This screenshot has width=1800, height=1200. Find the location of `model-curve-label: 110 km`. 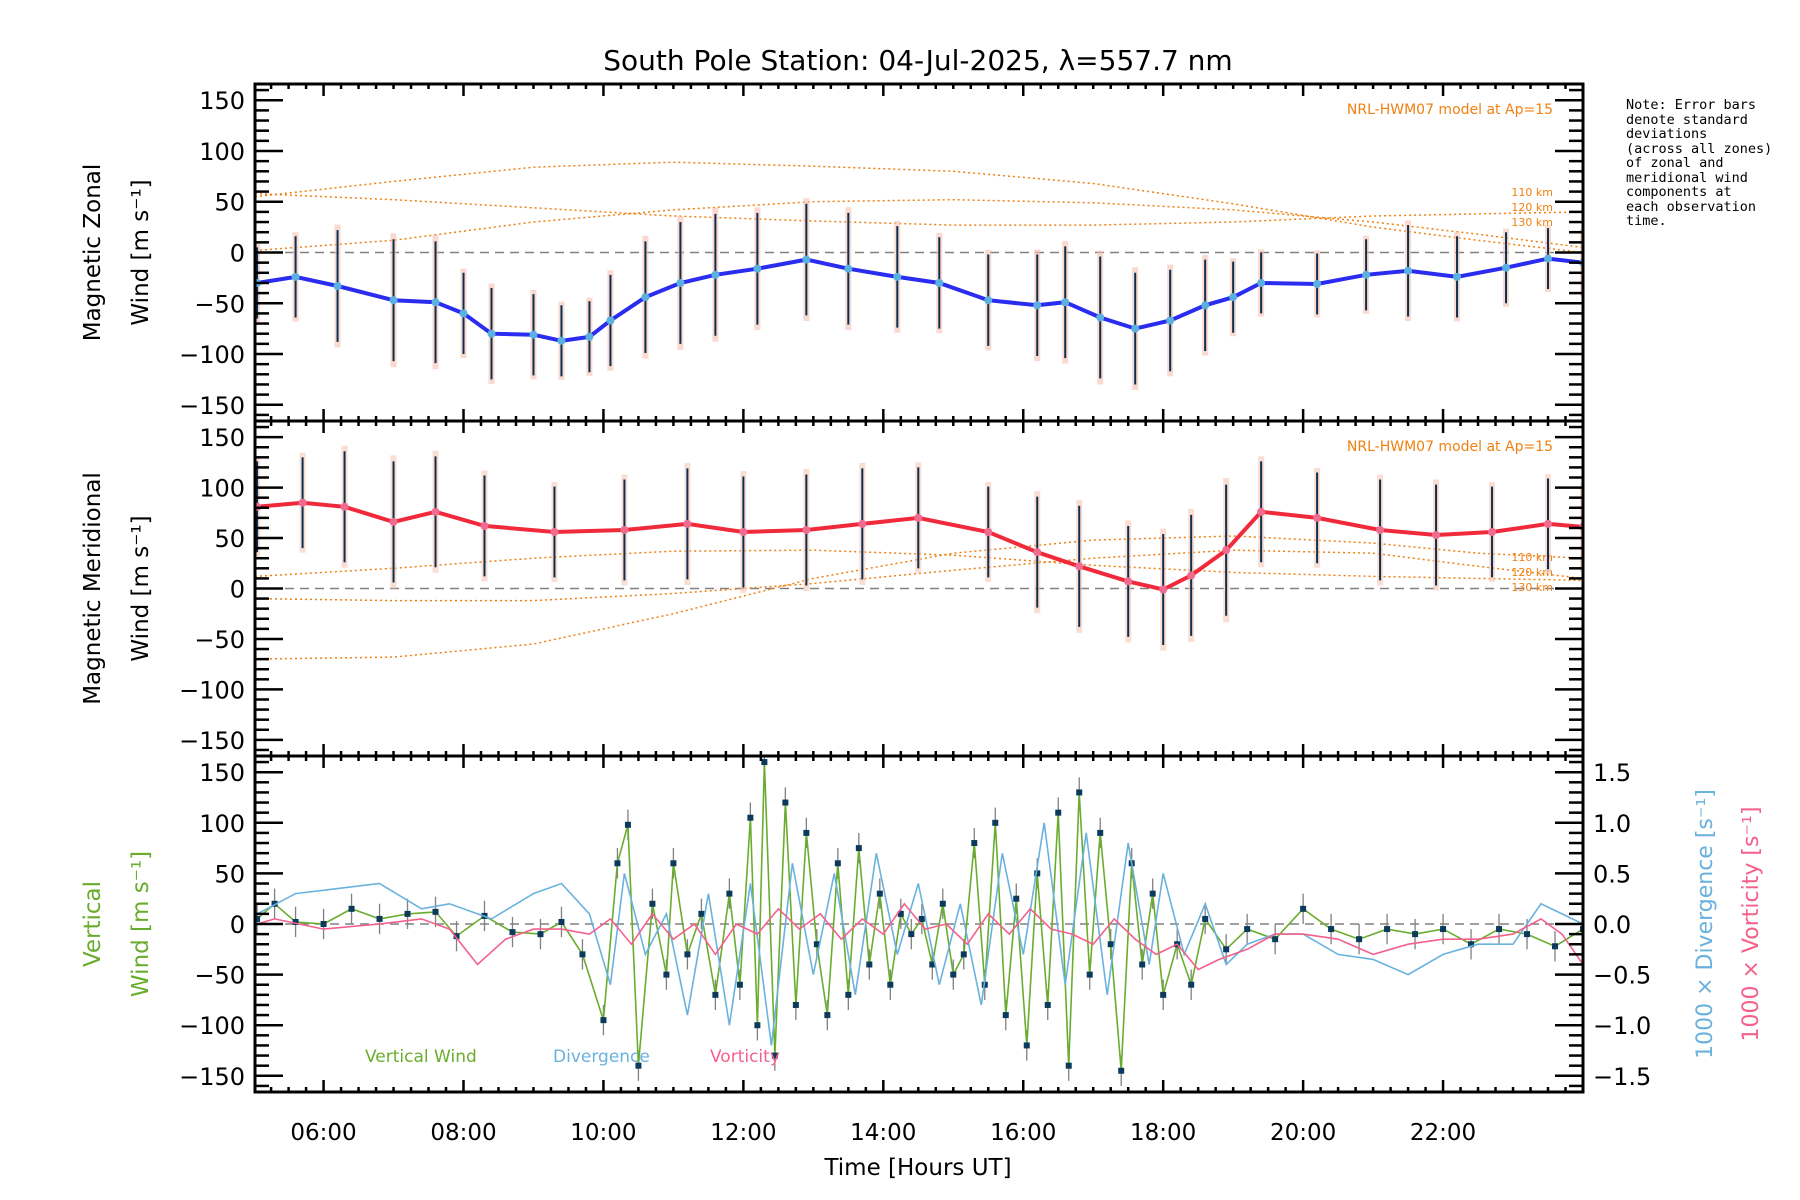

model-curve-label: 110 km is located at coordinates (1532, 192).